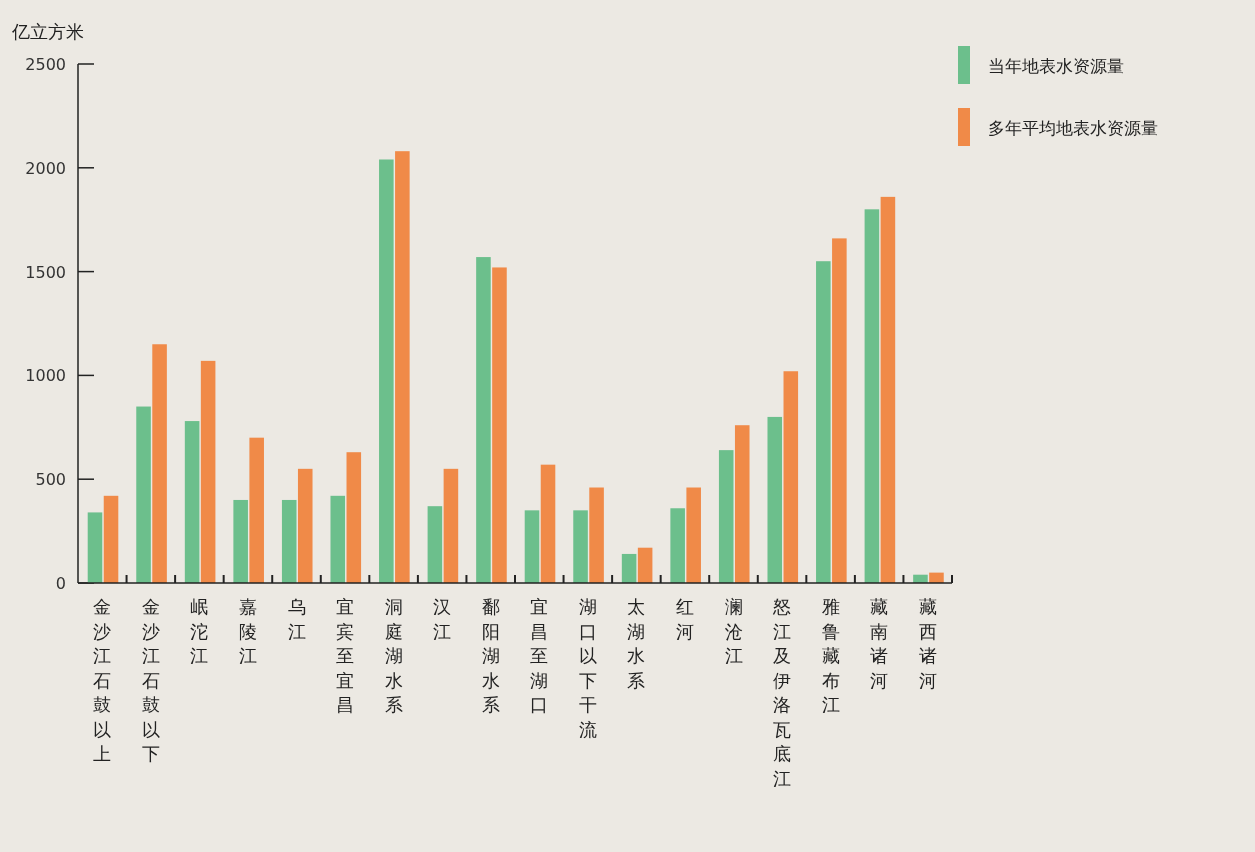 The image size is (1255, 852). I want to click on x-tick-label: 岷沱江, so click(199, 631).